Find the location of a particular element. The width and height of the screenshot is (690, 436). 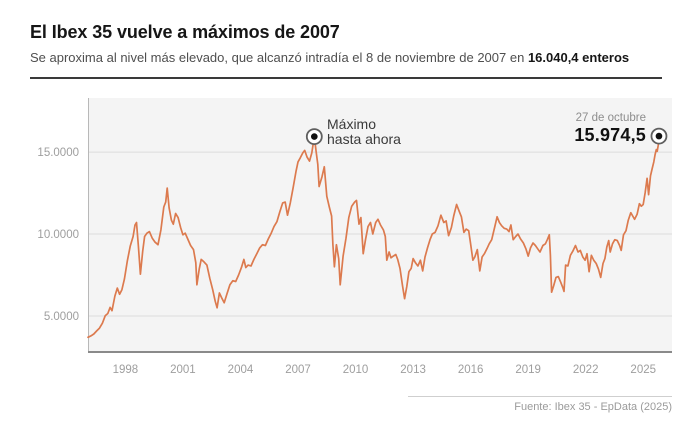

x-axis-tick-label: 1998 is located at coordinates (126, 370).